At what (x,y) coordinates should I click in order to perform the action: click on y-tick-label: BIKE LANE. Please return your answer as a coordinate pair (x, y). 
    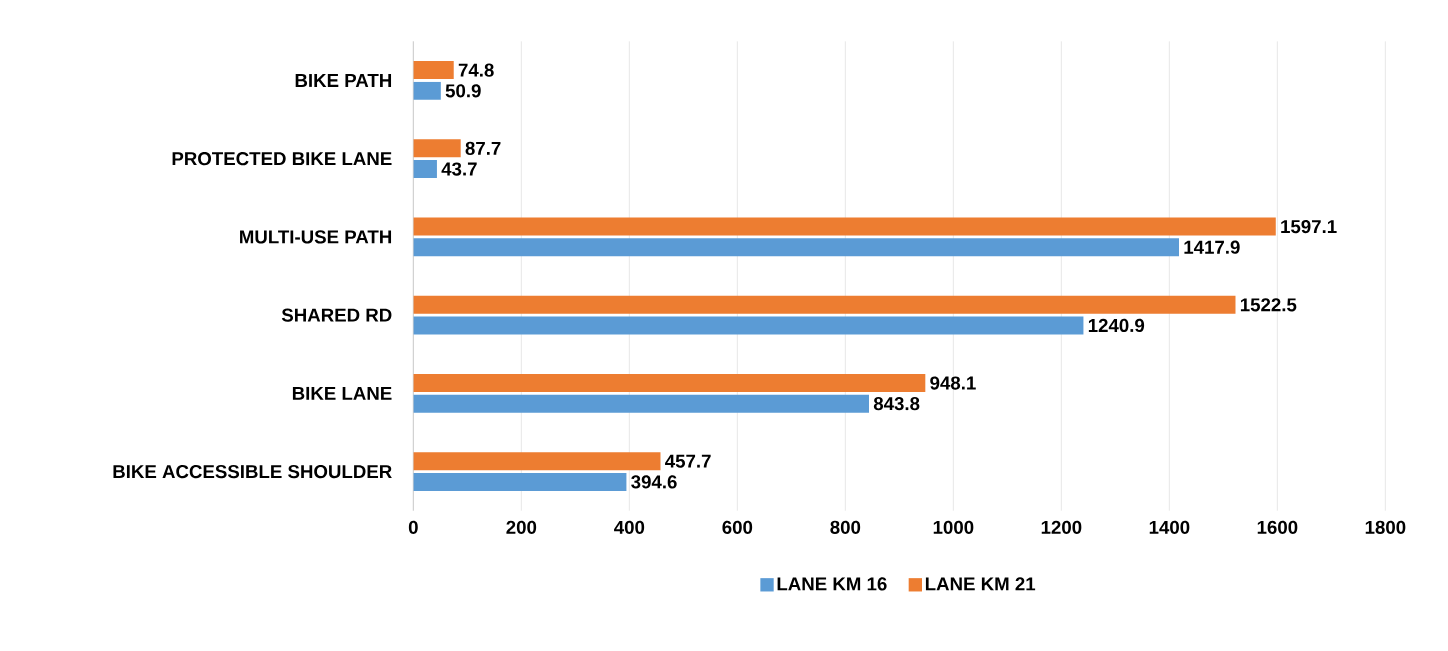
    Looking at the image, I should click on (342, 393).